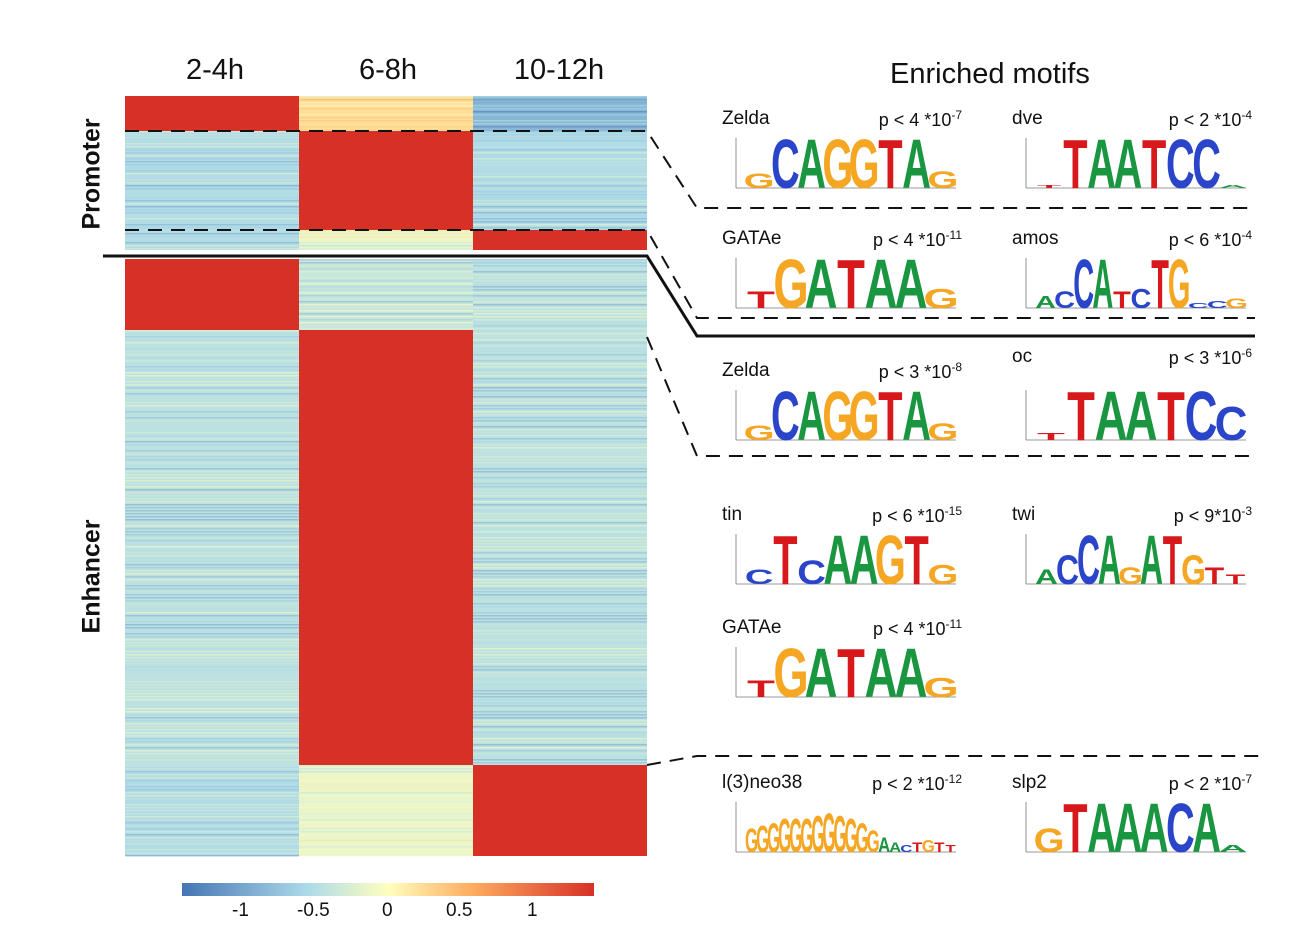 The width and height of the screenshot is (1307, 944). What do you see at coordinates (752, 627) in the screenshot?
I see `motif-name: GATAe` at bounding box center [752, 627].